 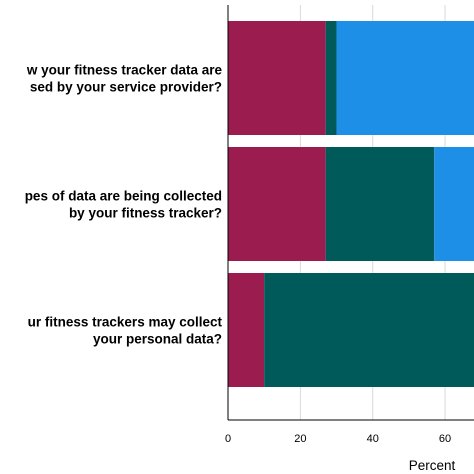 I want to click on x-tick-label: 60, so click(x=445, y=439).